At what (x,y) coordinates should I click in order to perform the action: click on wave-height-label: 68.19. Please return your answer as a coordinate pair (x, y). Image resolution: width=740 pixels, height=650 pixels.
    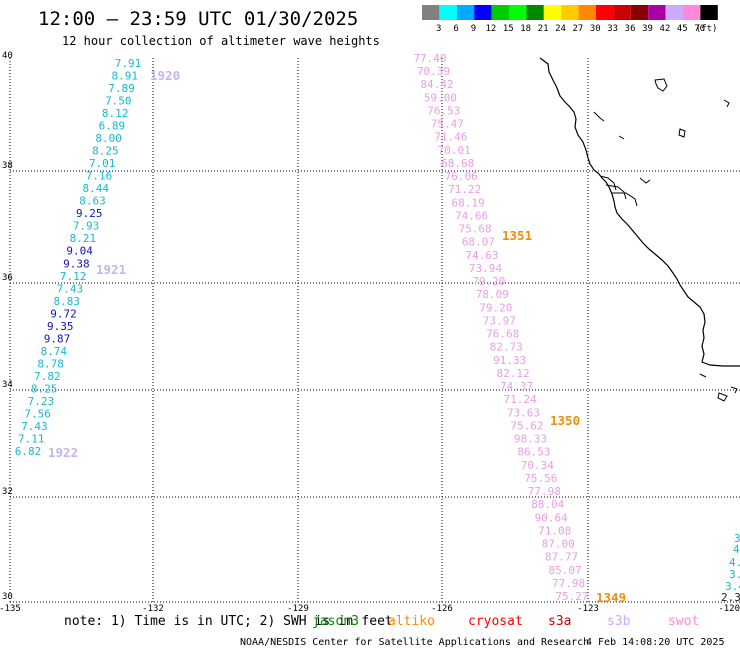
    Looking at the image, I should click on (468, 202).